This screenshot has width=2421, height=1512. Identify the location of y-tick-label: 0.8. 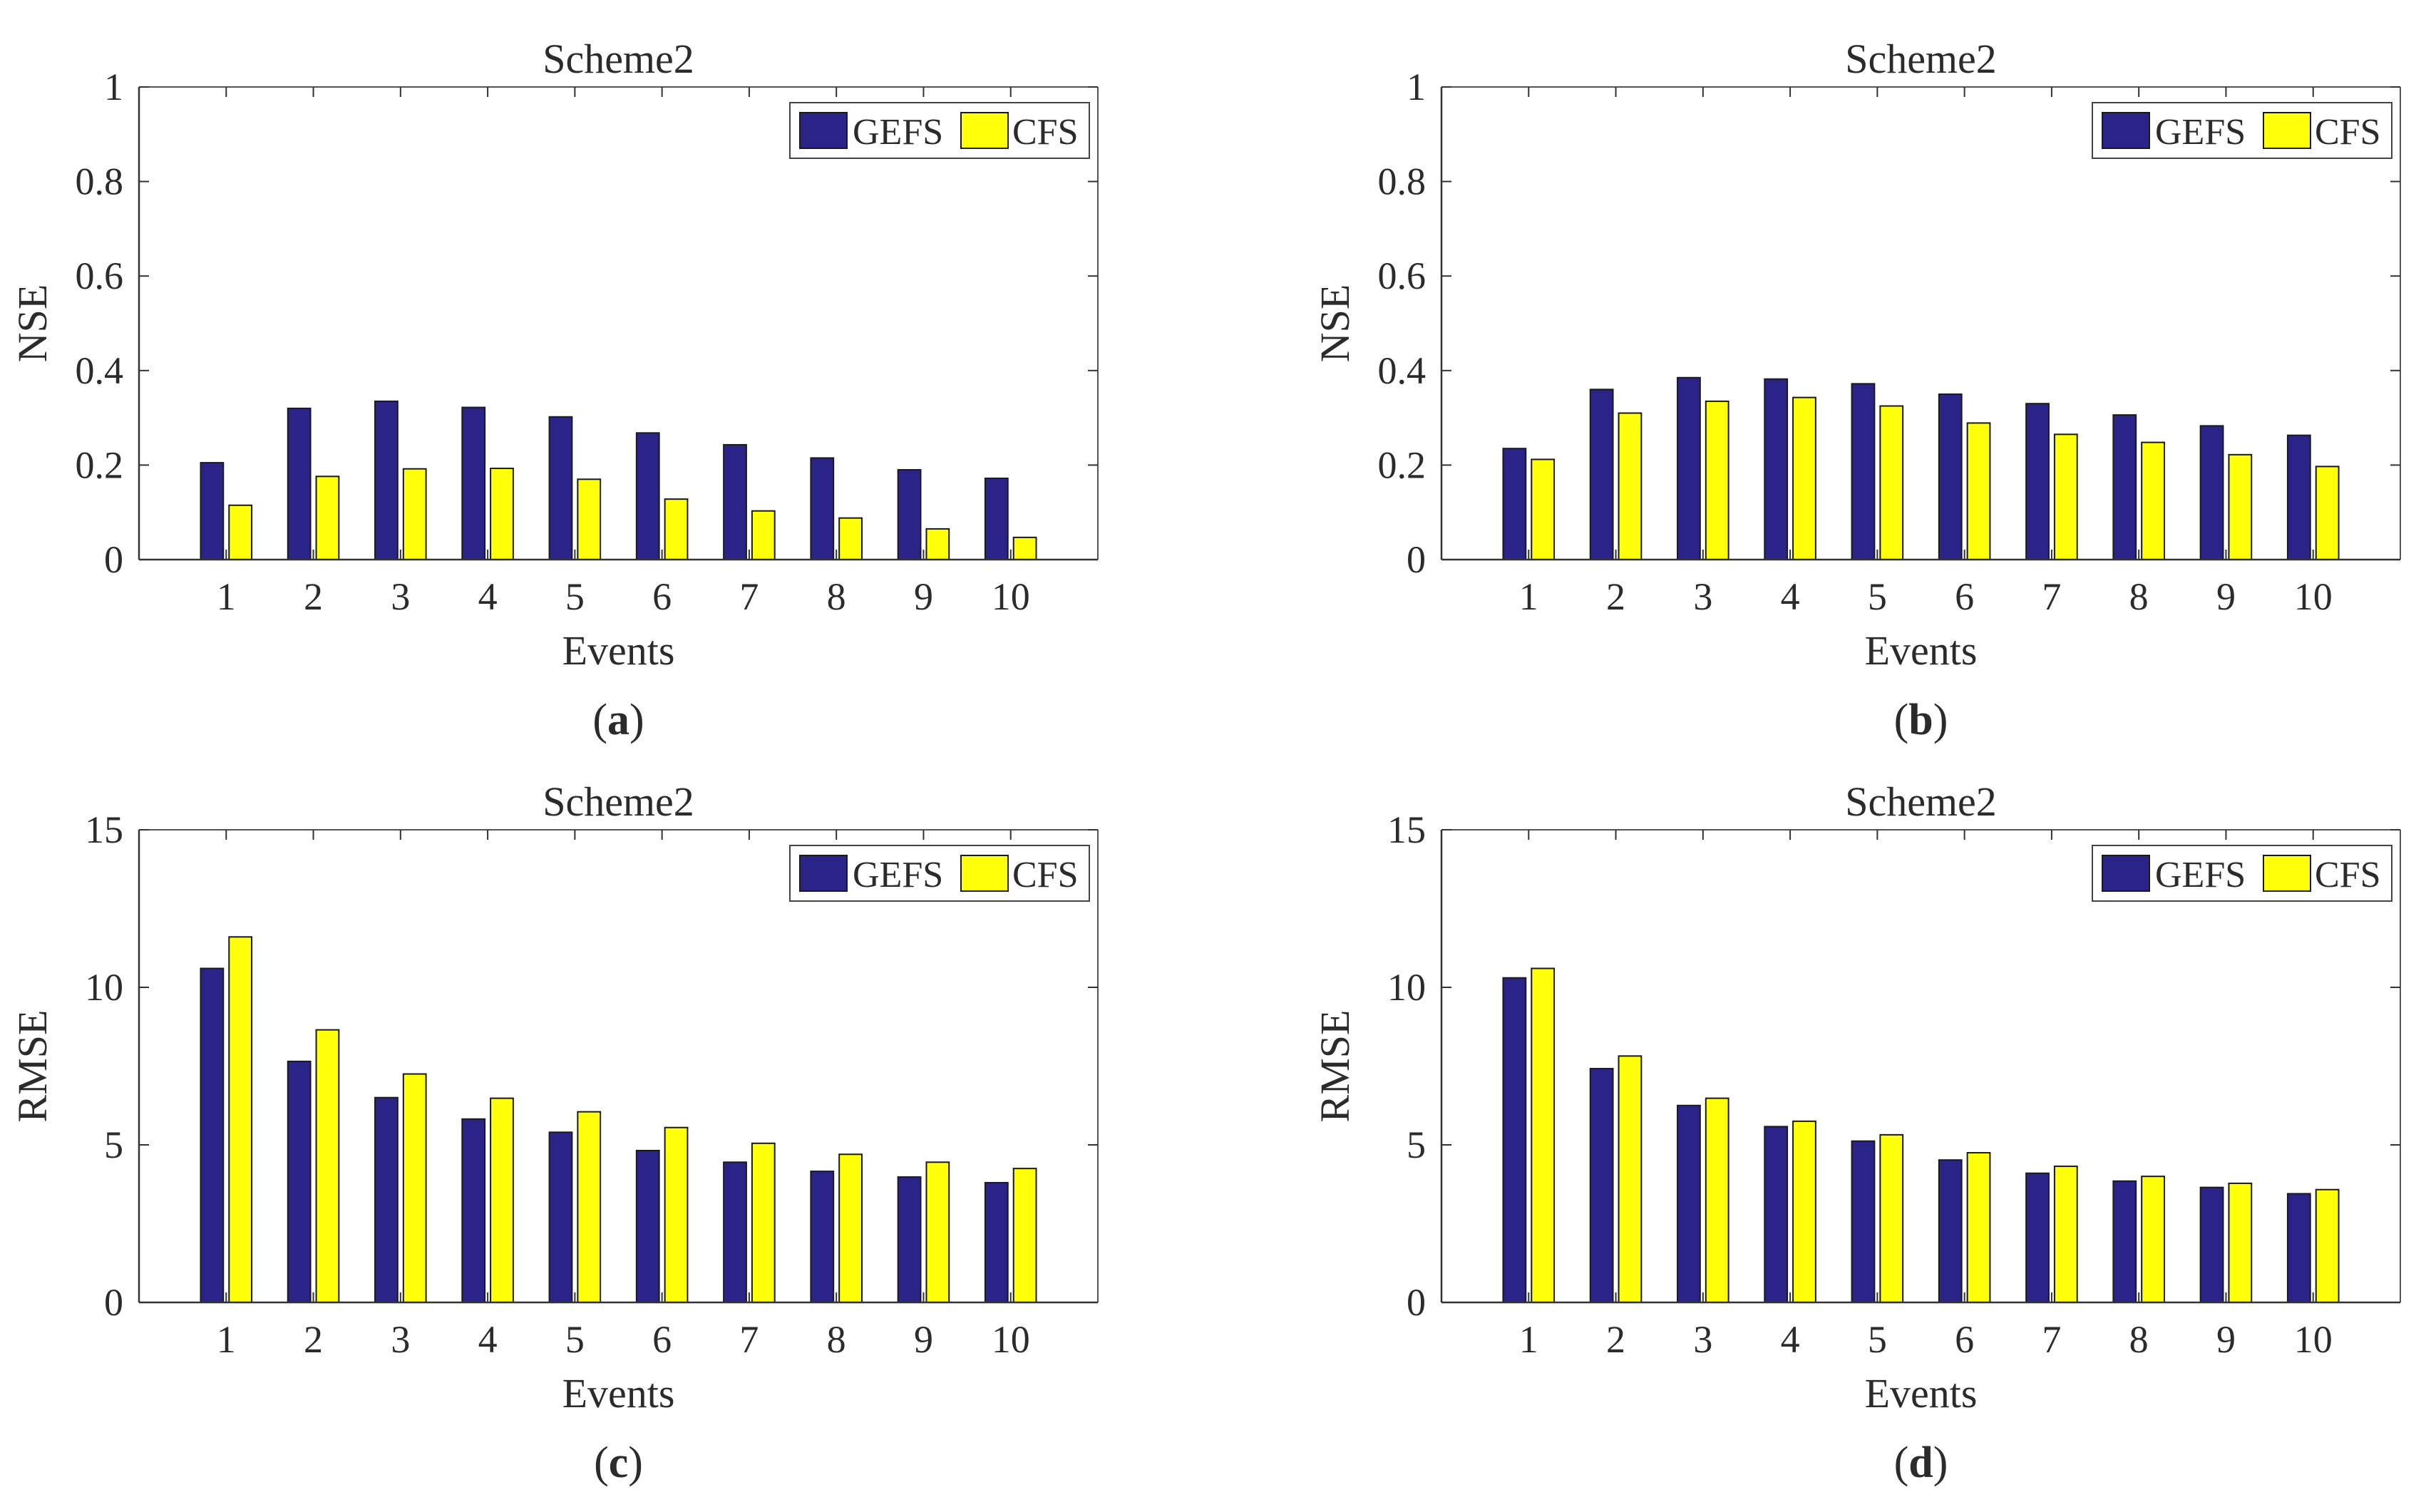
(1402, 181).